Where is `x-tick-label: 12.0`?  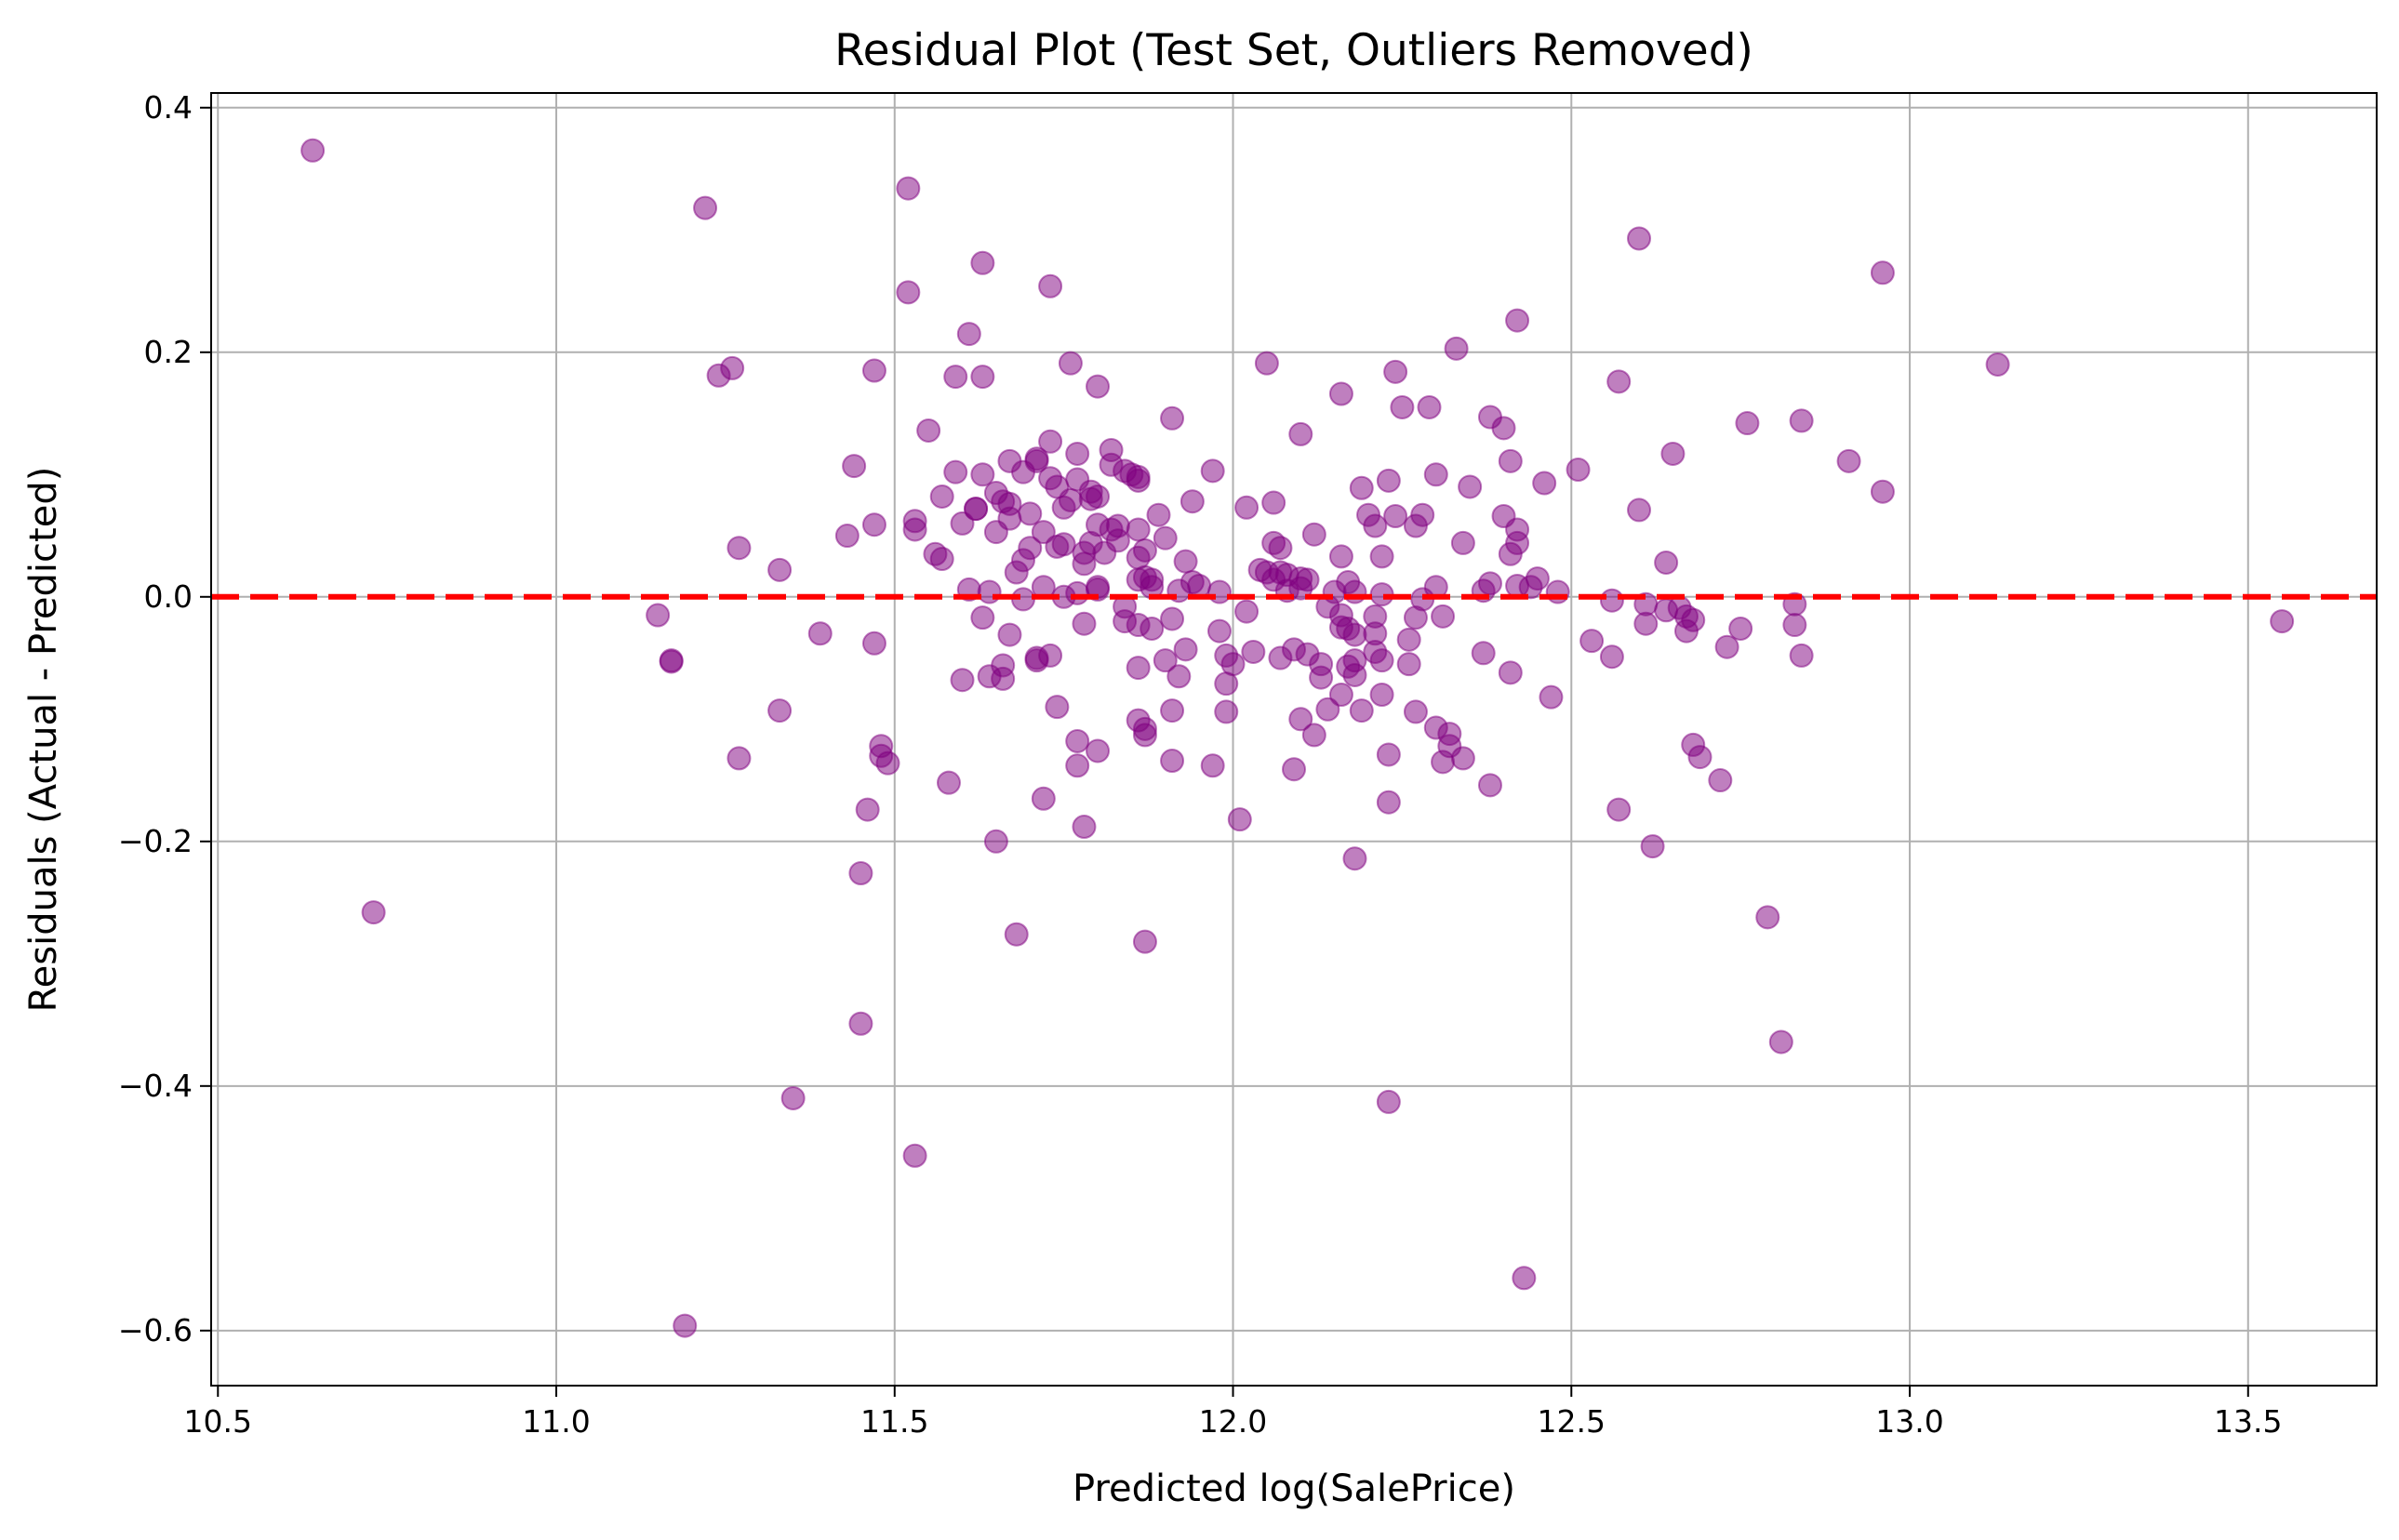
x-tick-label: 12.0 is located at coordinates (1233, 1421).